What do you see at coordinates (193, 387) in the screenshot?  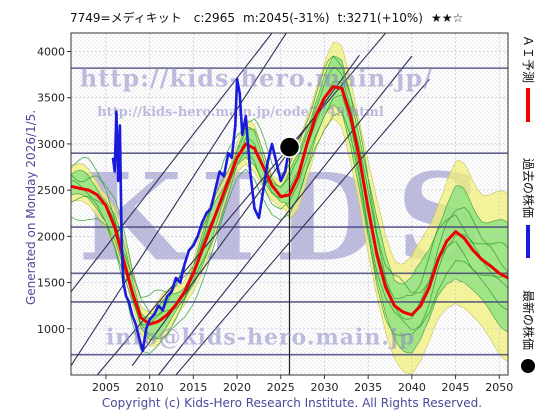 I see `x-tick-label: 2015` at bounding box center [193, 387].